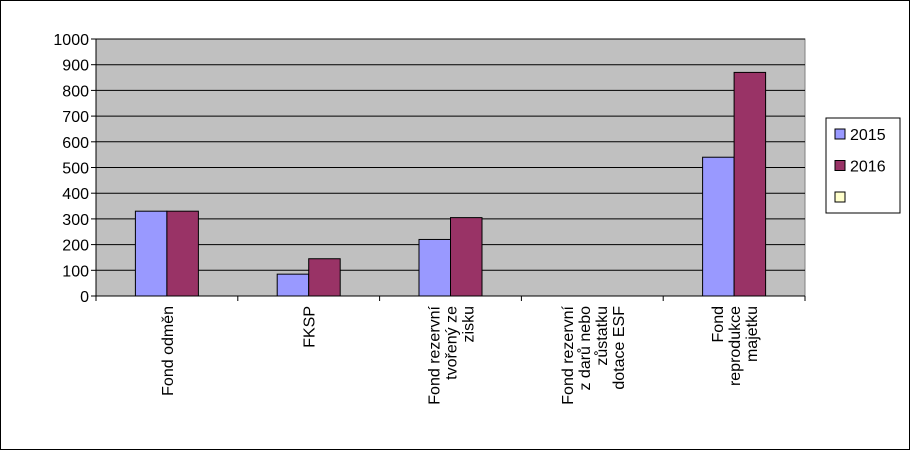 This screenshot has height=450, width=910. I want to click on y-tick-label: 1000, so click(71, 40).